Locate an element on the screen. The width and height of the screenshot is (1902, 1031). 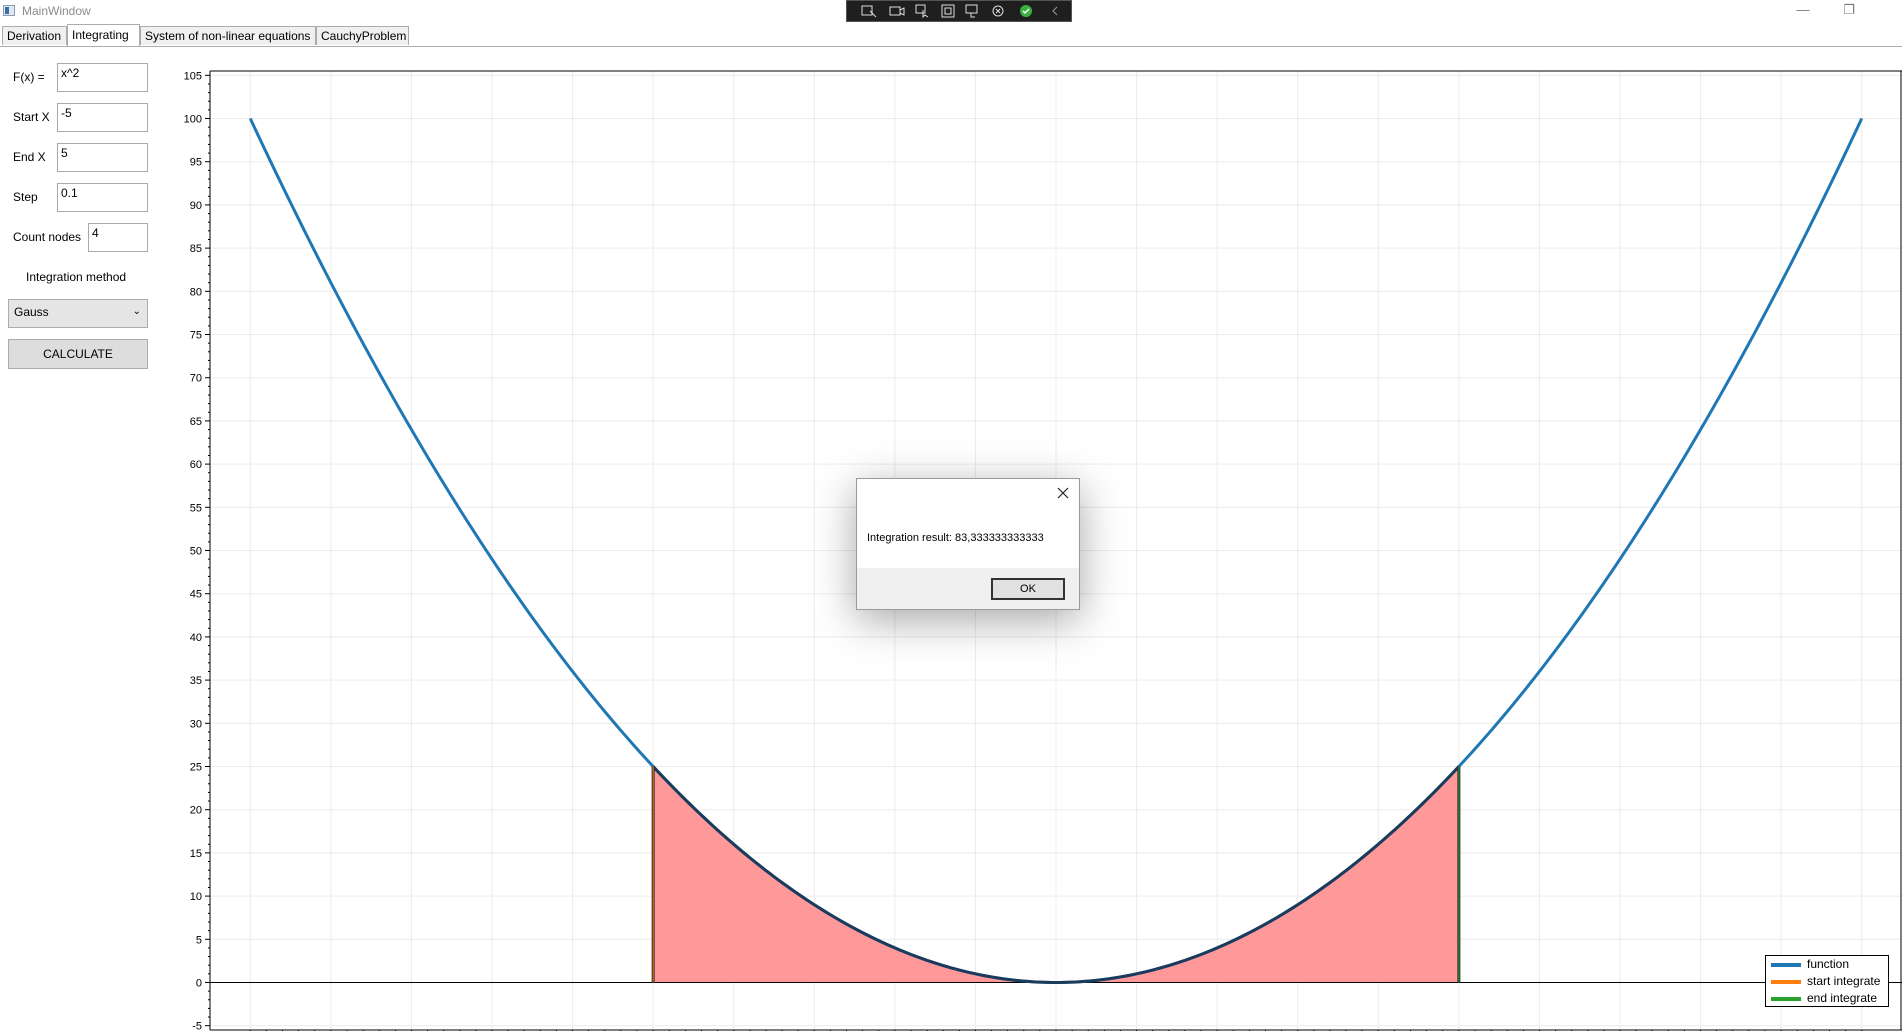
y-tick-label: 95 is located at coordinates (196, 163).